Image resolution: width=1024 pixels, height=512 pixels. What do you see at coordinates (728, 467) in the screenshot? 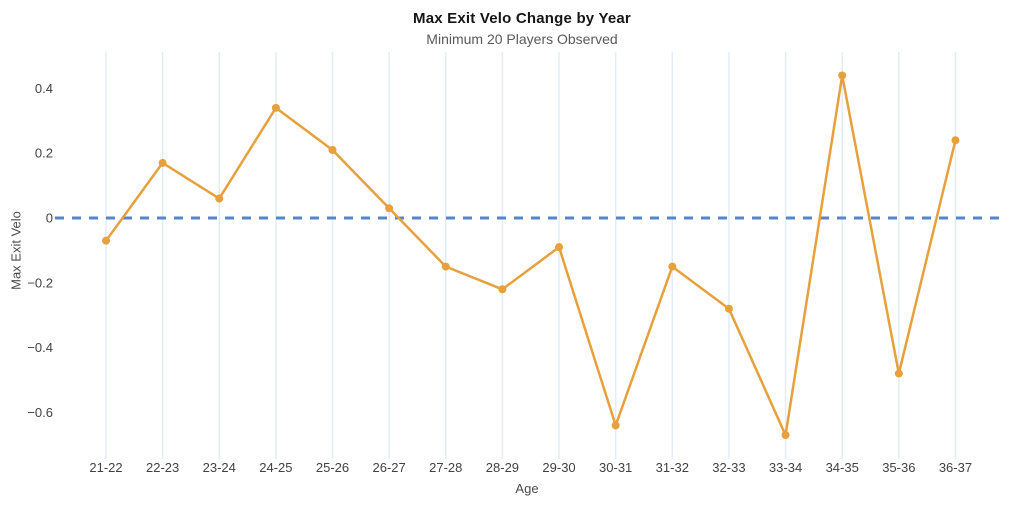
I see `x-tick-label: 32-33` at bounding box center [728, 467].